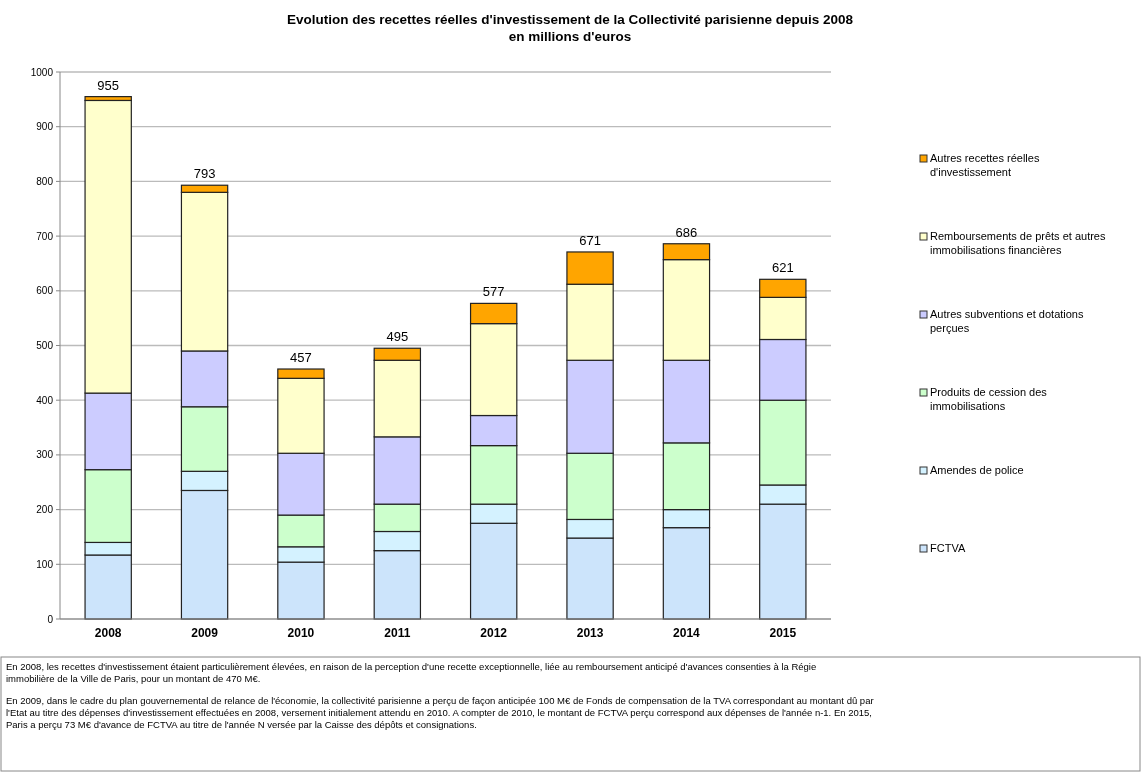 This screenshot has height=772, width=1141. I want to click on total-label: 686, so click(686, 232).